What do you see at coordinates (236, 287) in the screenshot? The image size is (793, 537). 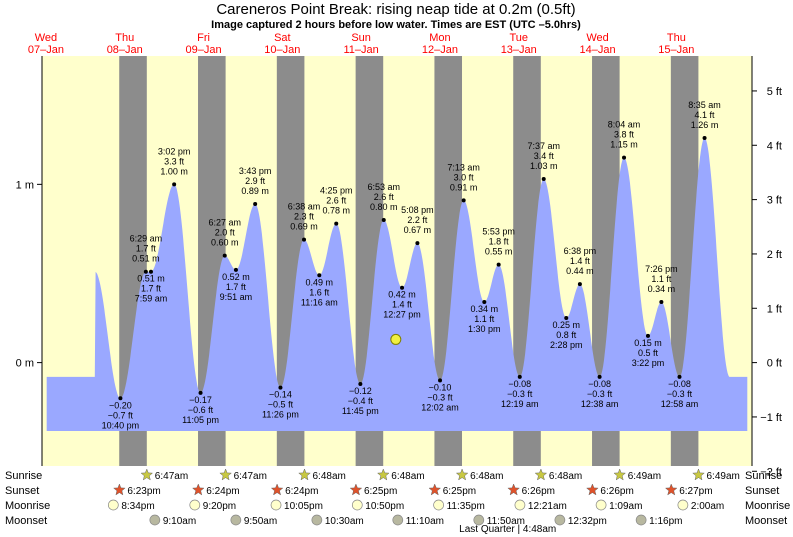 I see `tide-extreme-label: 1.7 ft` at bounding box center [236, 287].